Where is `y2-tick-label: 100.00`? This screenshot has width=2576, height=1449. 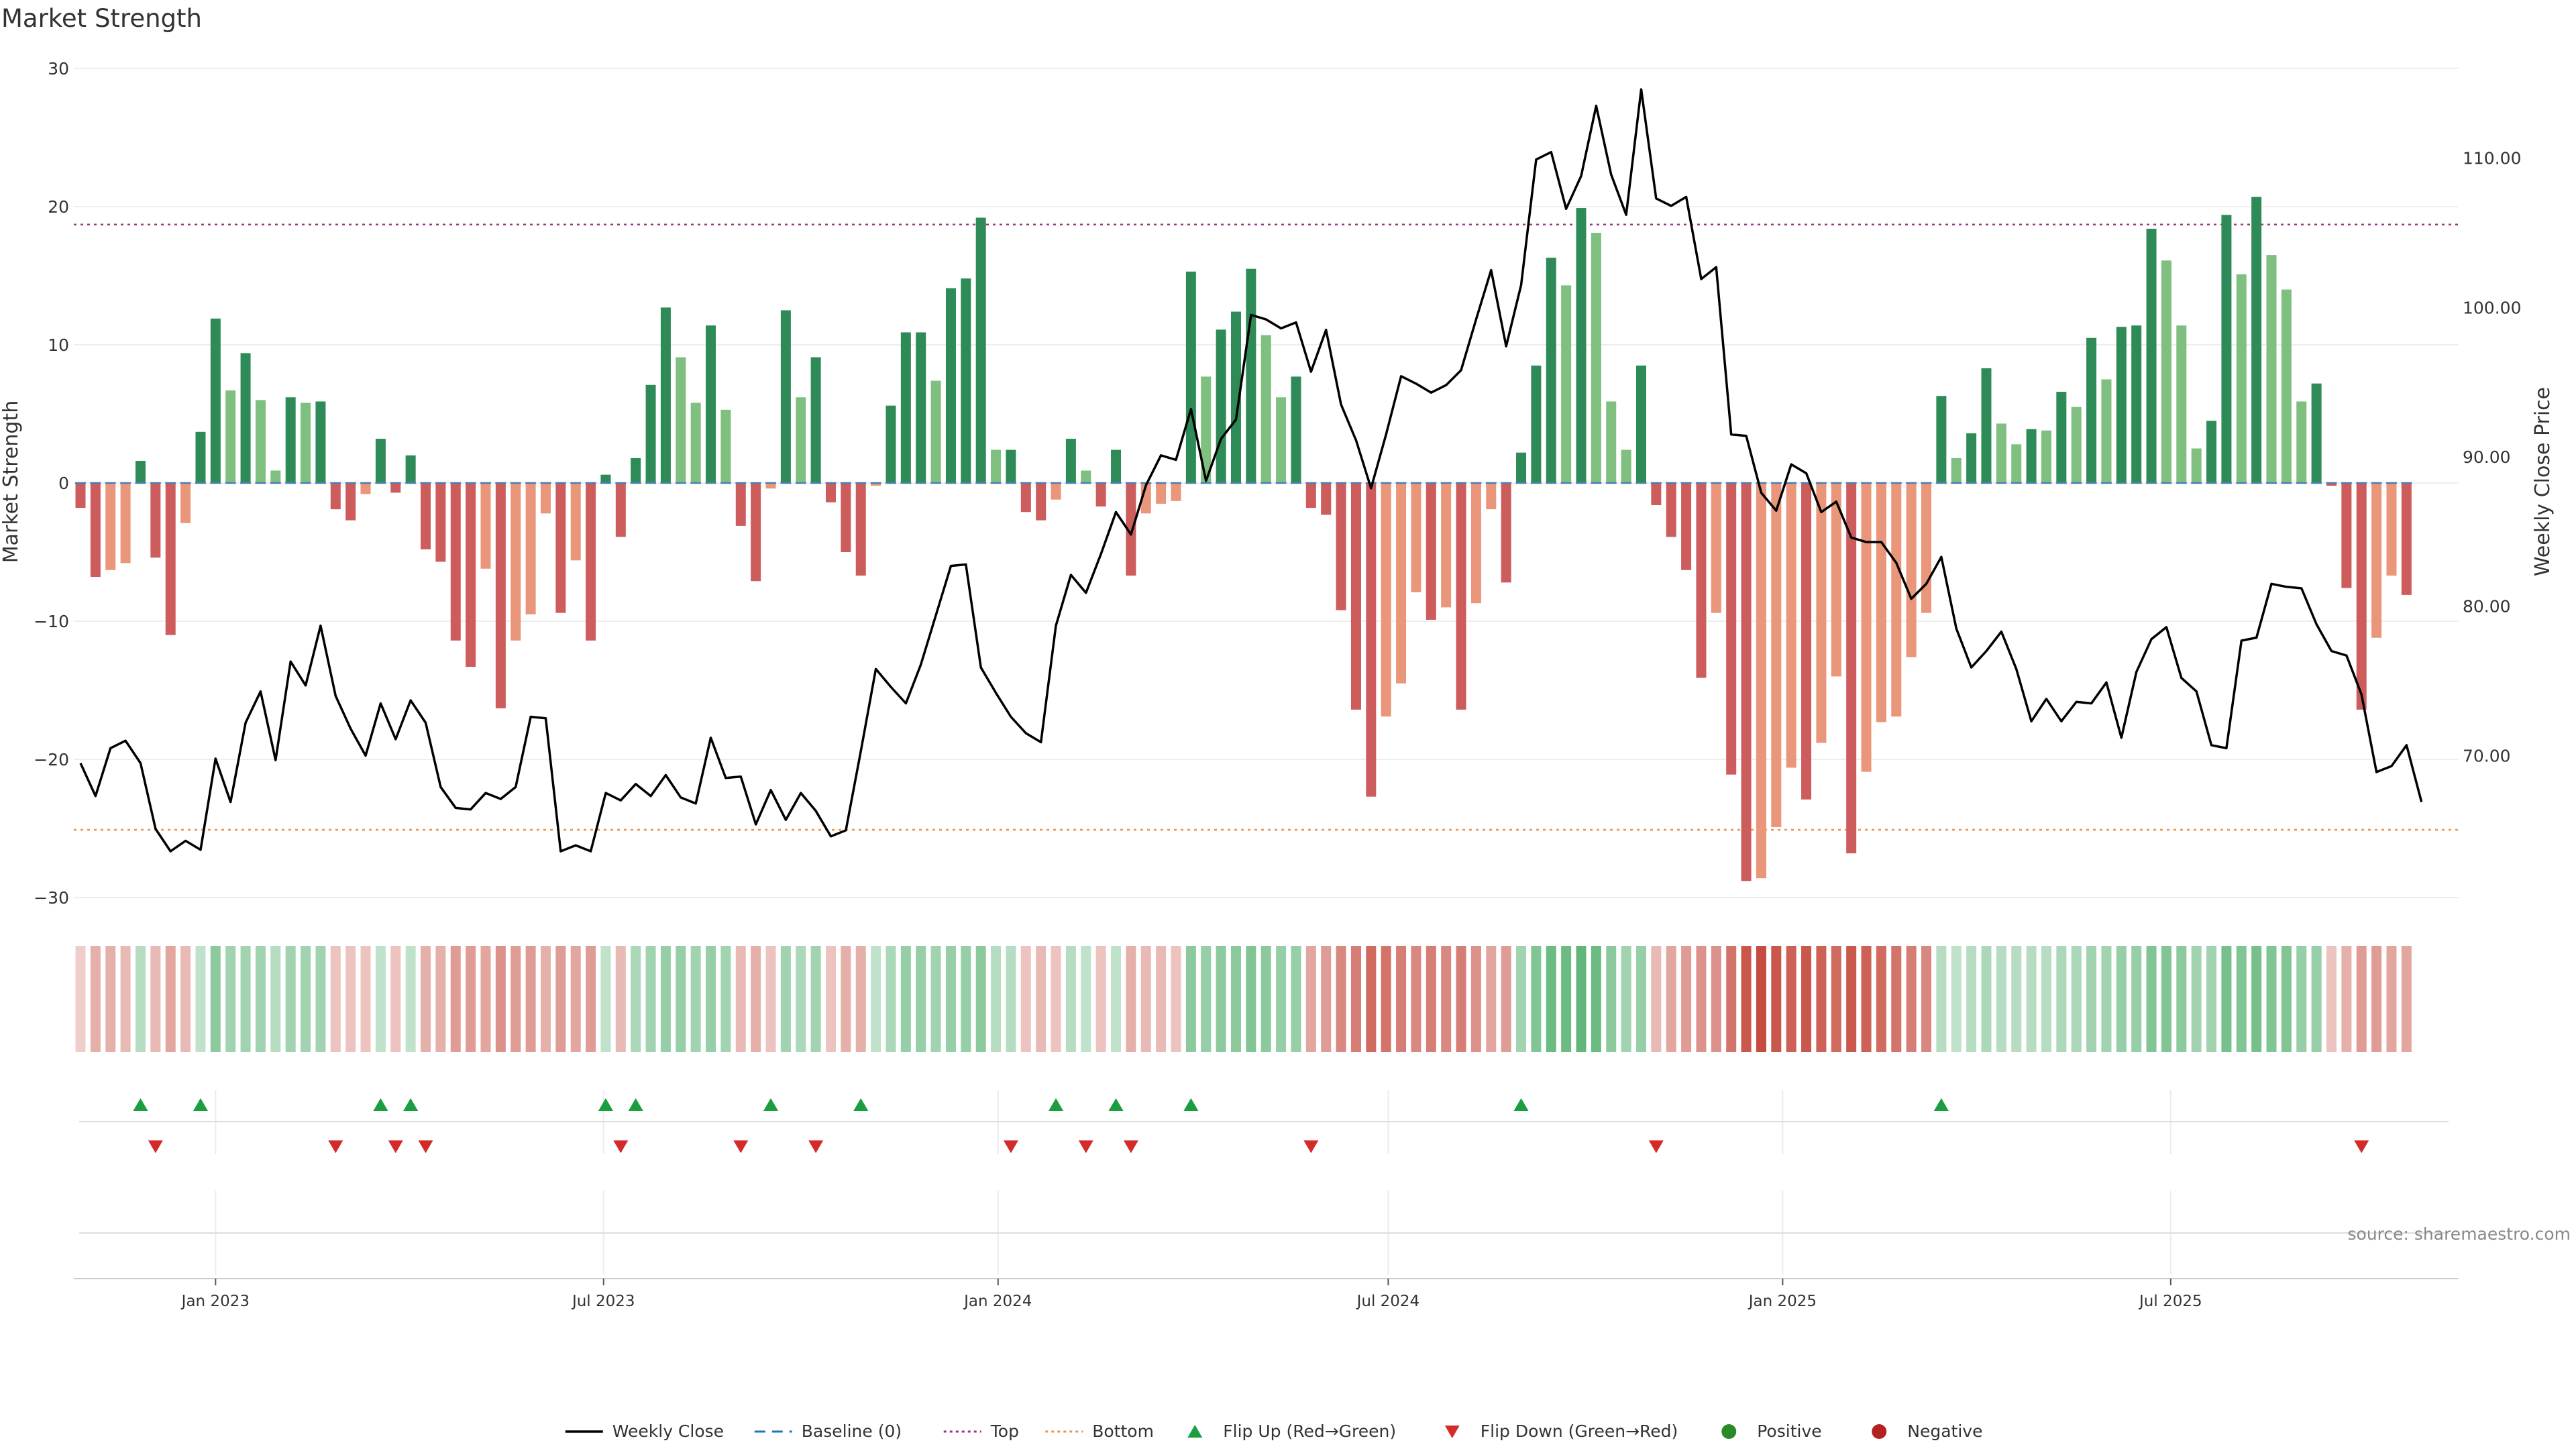 y2-tick-label: 100.00 is located at coordinates (2492, 307).